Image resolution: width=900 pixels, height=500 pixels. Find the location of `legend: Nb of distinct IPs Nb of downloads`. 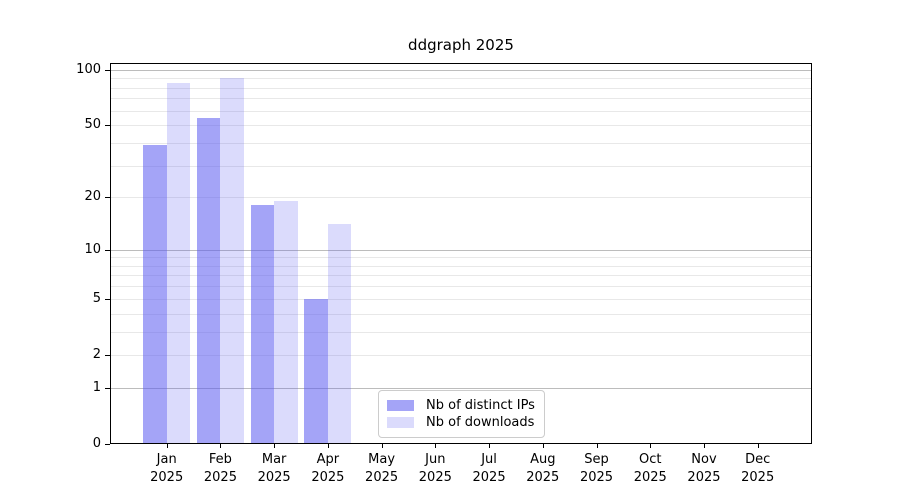

legend: Nb of distinct IPs Nb of downloads is located at coordinates (461, 414).